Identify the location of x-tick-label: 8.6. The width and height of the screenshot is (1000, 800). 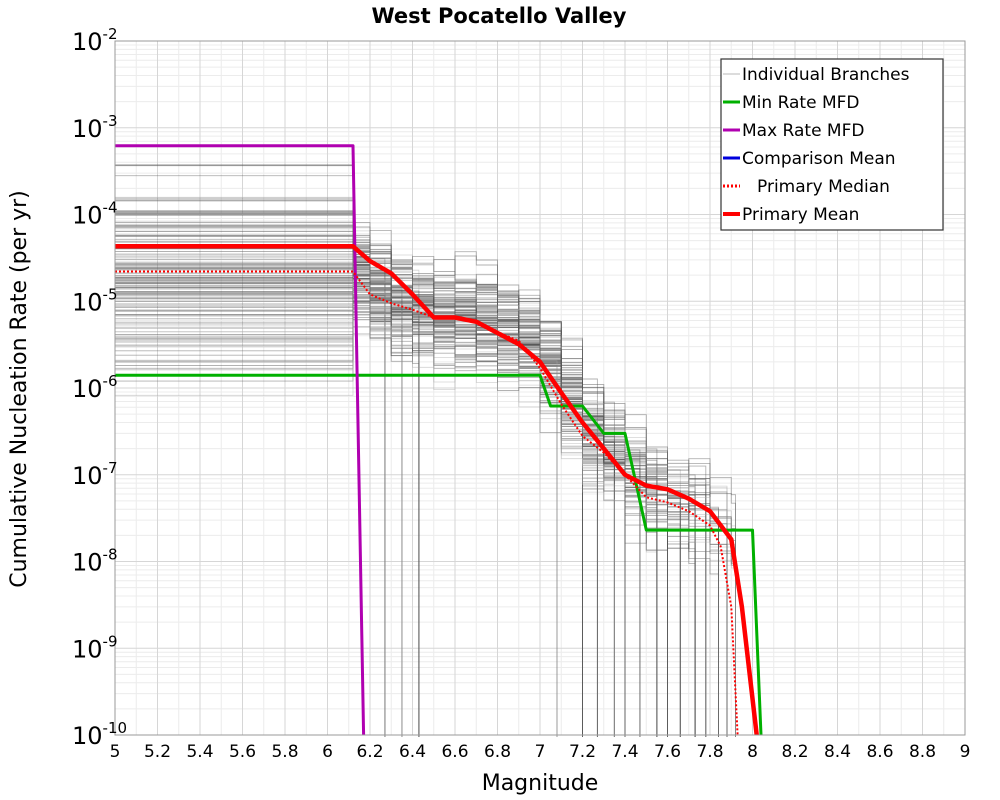
(879, 752).